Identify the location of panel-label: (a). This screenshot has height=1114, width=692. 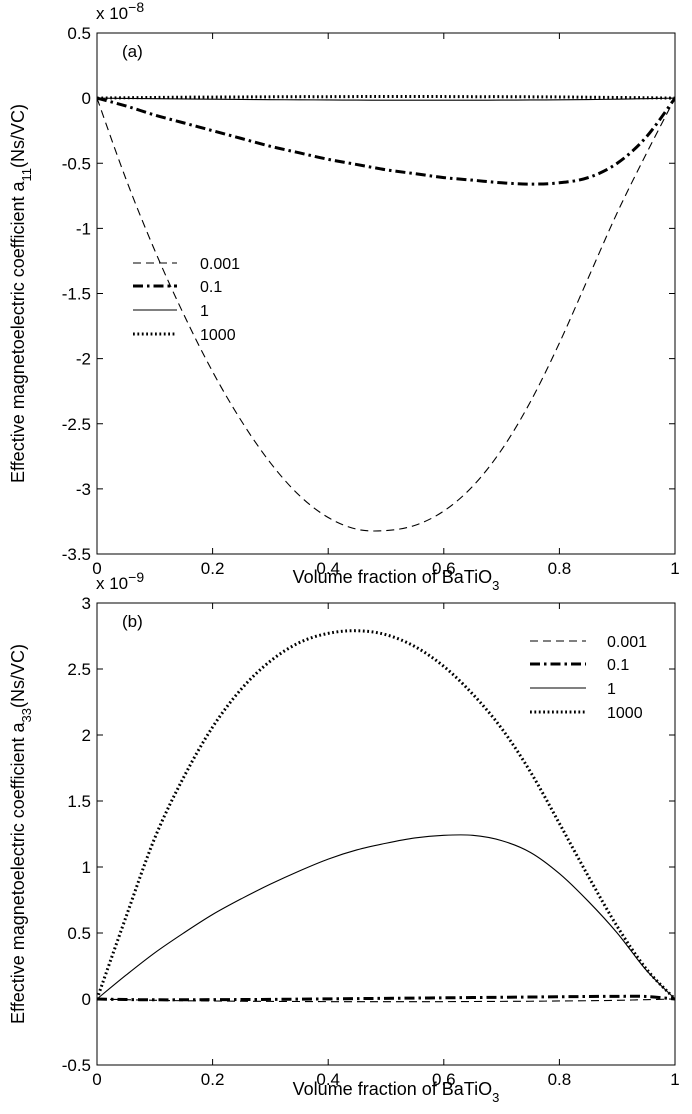
(132, 51).